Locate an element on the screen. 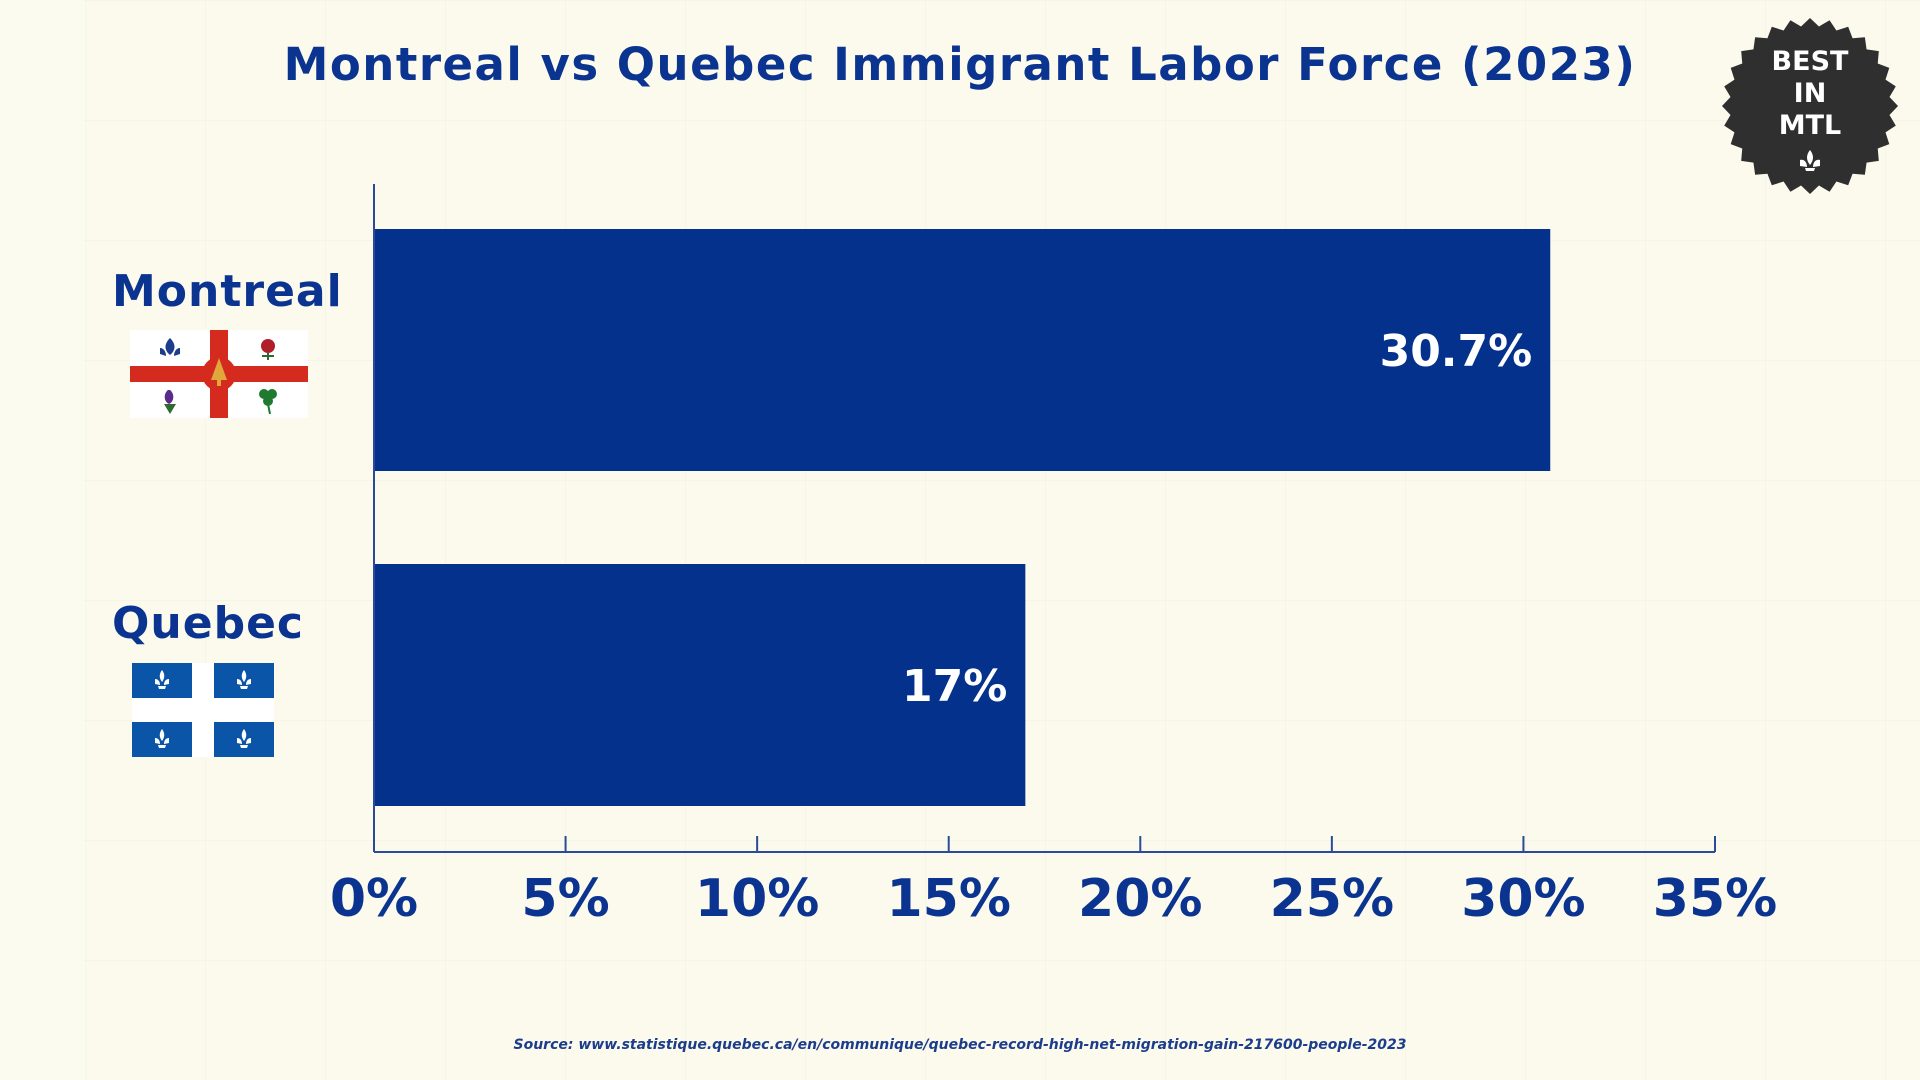  bar-montreal is located at coordinates (962, 350).